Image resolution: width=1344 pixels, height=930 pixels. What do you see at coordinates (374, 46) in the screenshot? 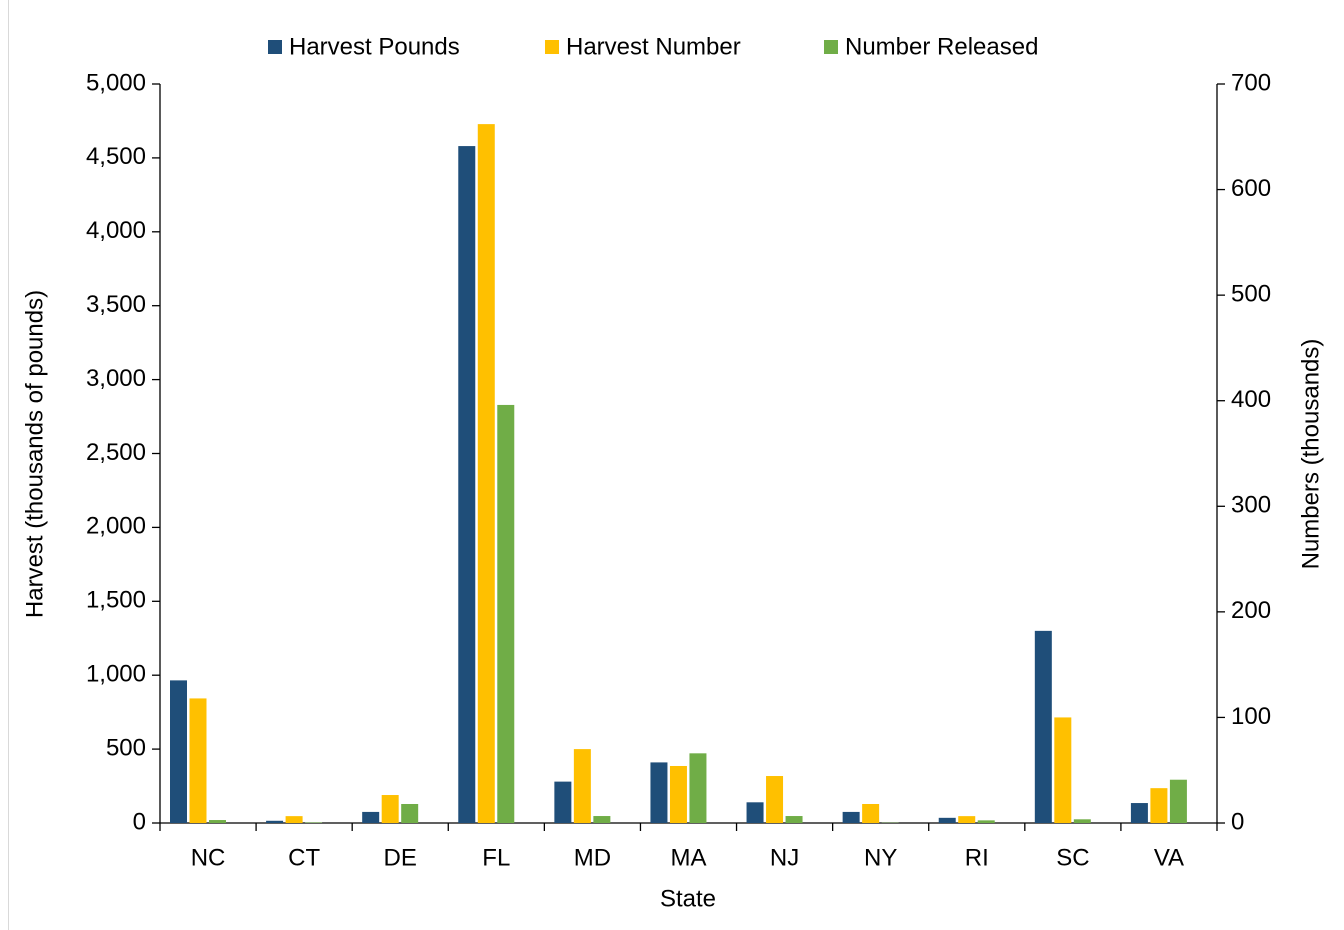
I see `legend-label: Harvest Pounds` at bounding box center [374, 46].